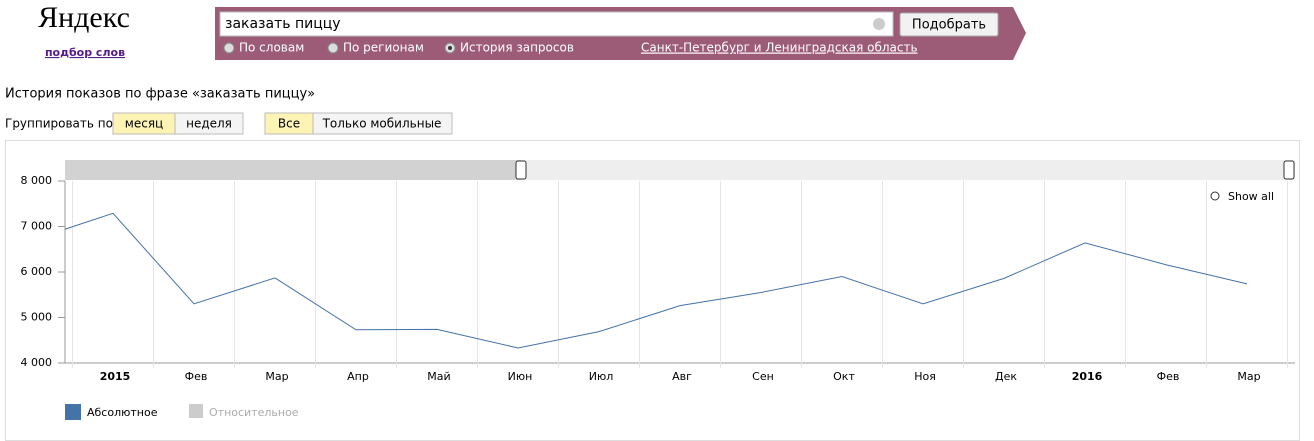 Image resolution: width=1314 pixels, height=441 pixels. I want to click on option-label: неделя, so click(209, 124).